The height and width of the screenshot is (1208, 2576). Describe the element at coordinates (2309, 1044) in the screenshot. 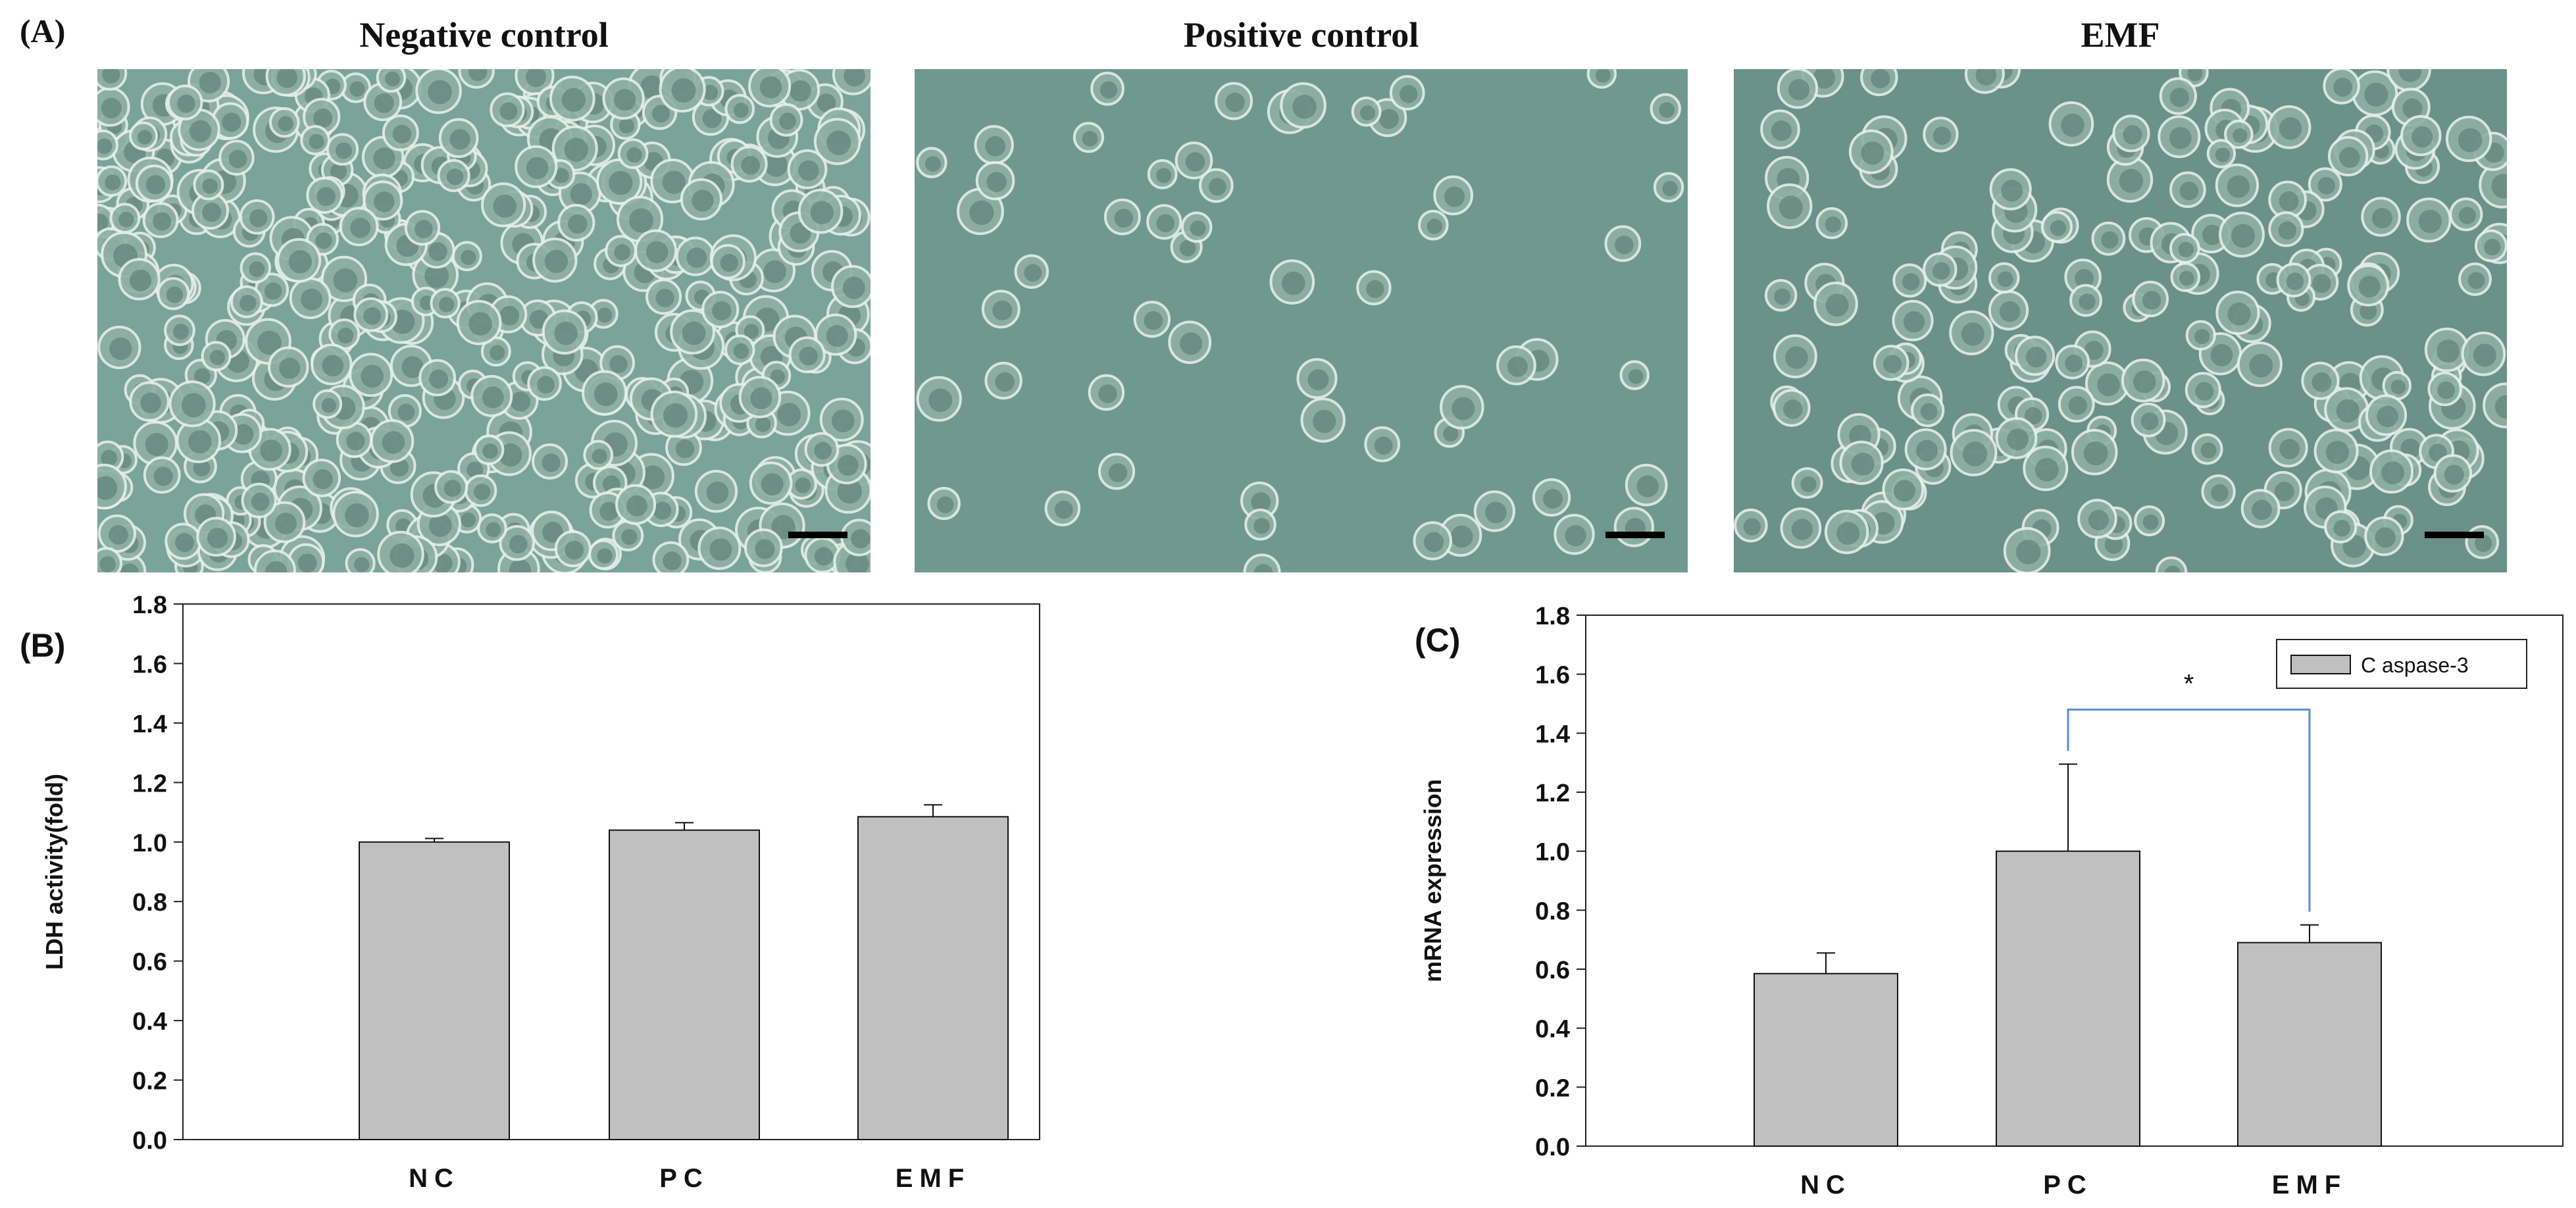

I see `bar-emf` at that location.